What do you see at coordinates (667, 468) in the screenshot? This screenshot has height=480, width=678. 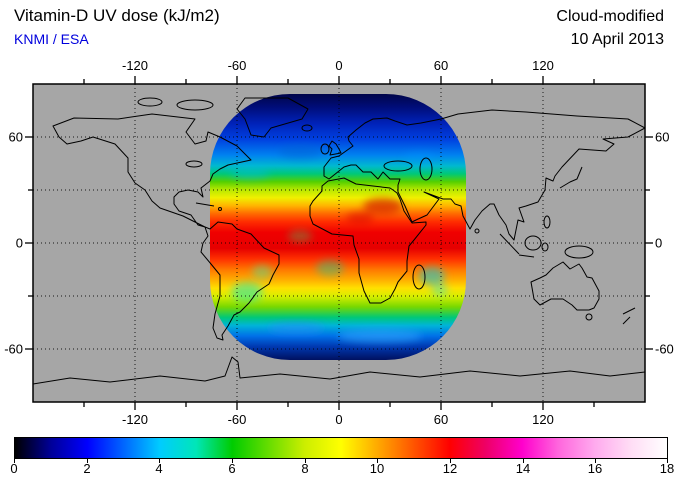 I see `colorbar-tick-label: 18` at bounding box center [667, 468].